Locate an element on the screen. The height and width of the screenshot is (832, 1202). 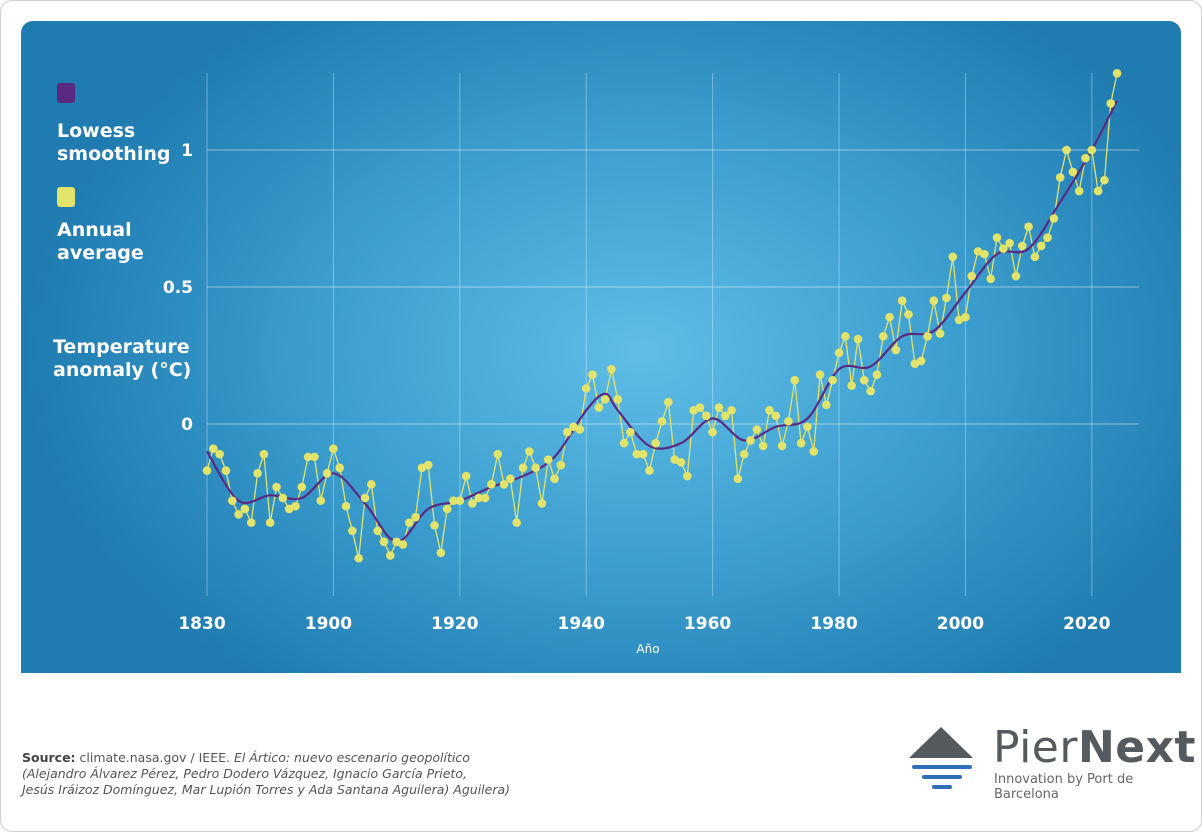
legend-annual: Annual average is located at coordinates (100, 242).